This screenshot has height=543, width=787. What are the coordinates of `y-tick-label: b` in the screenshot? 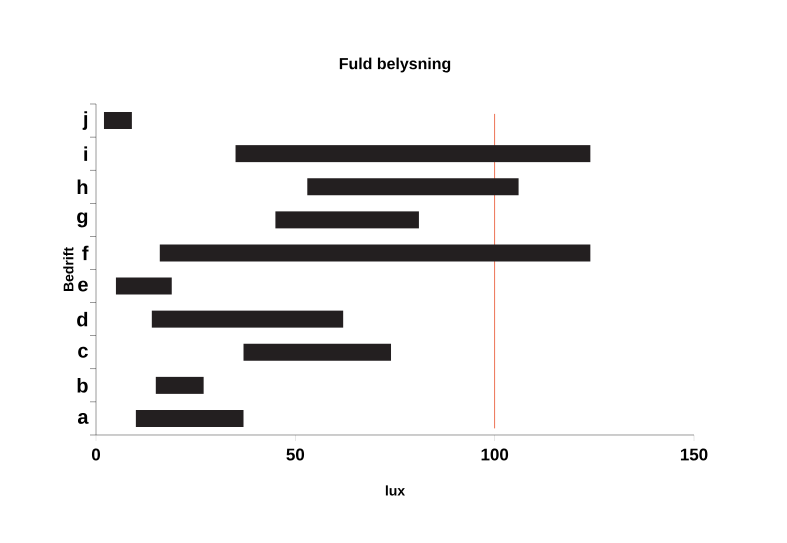 It's located at (83, 385).